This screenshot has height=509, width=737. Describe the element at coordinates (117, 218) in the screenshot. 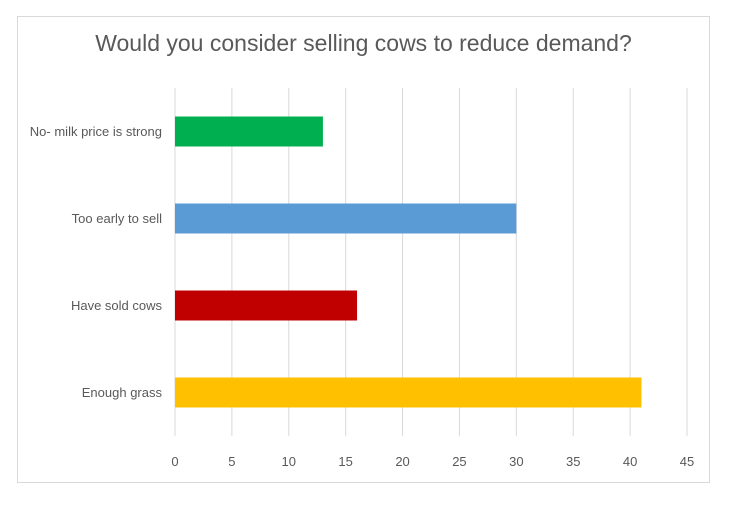

I see `category-label-too-early-to-sell: Too early to sell` at that location.